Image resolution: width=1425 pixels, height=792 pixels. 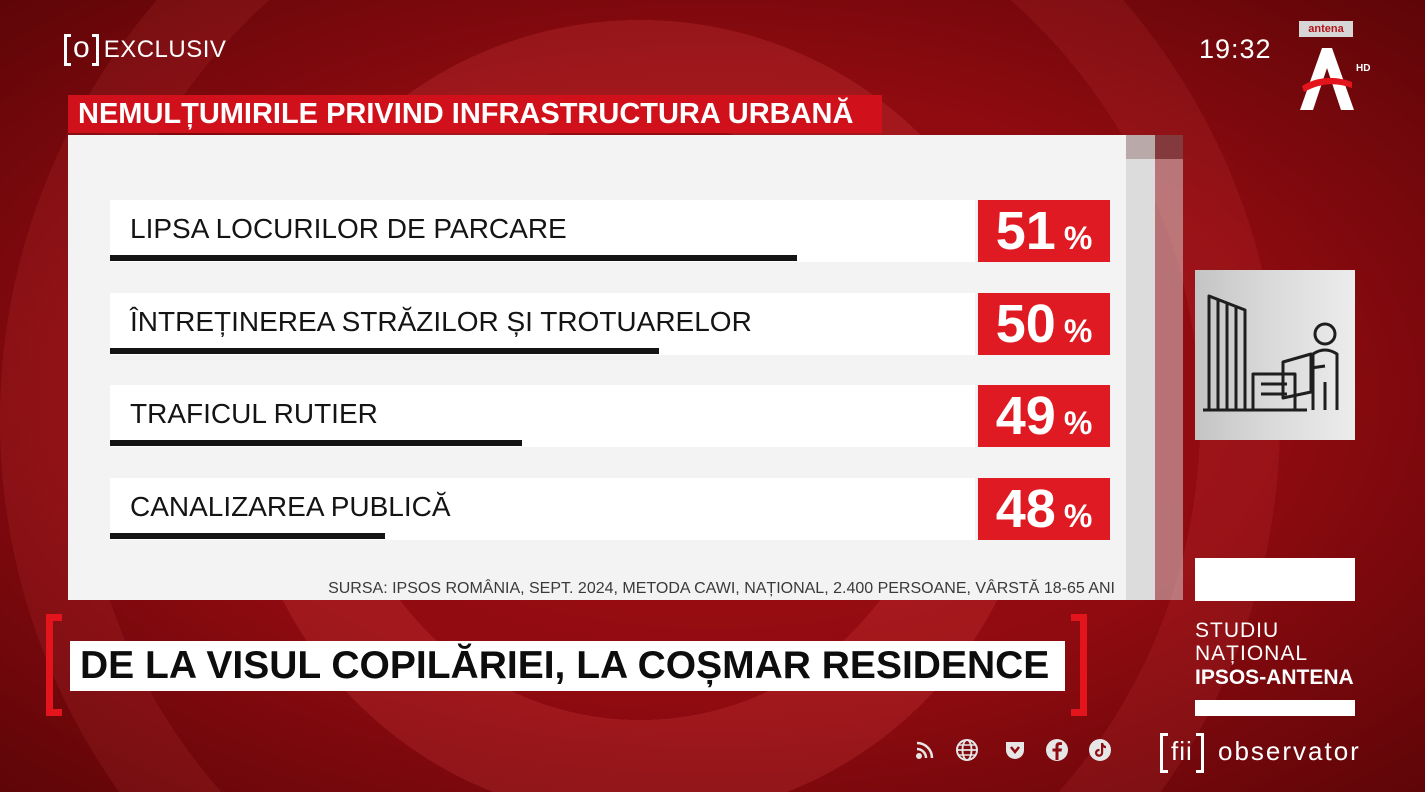 What do you see at coordinates (1363, 68) in the screenshot?
I see `channel-hd-badge: HD` at bounding box center [1363, 68].